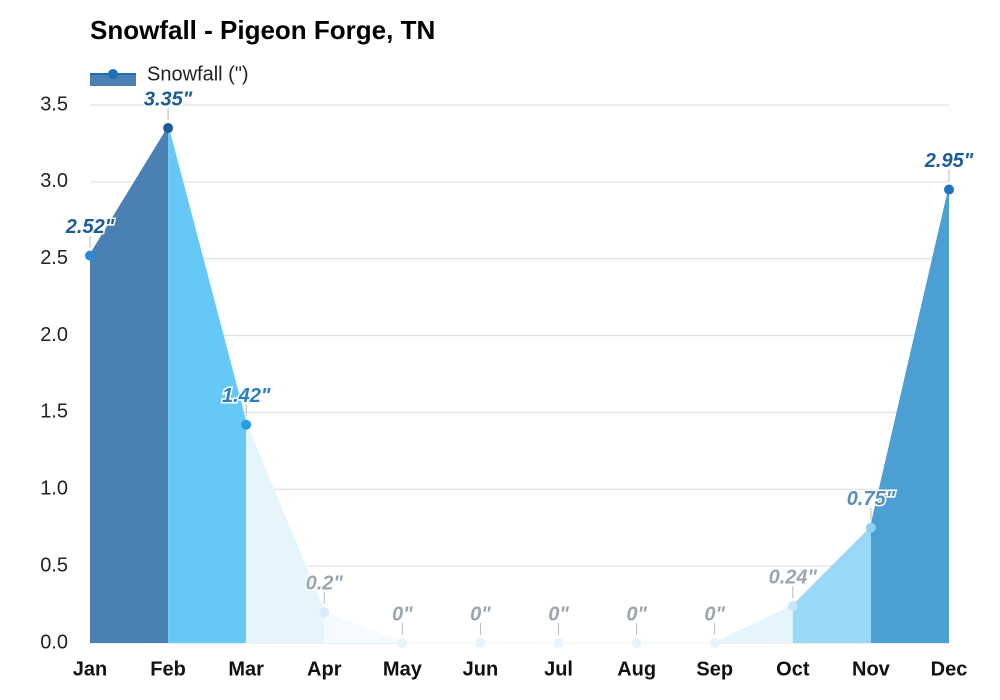  I want to click on legend-label: Snowfall ("), so click(198, 74).